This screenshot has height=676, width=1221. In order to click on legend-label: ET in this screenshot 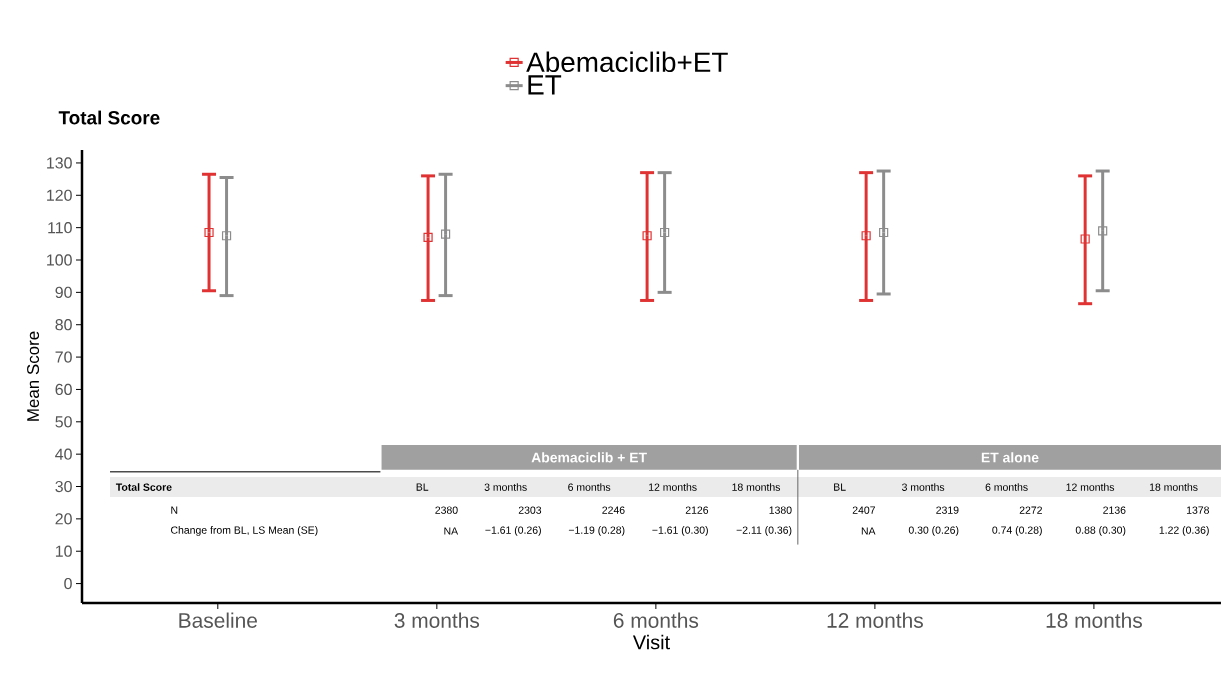, I will do `click(545, 85)`.